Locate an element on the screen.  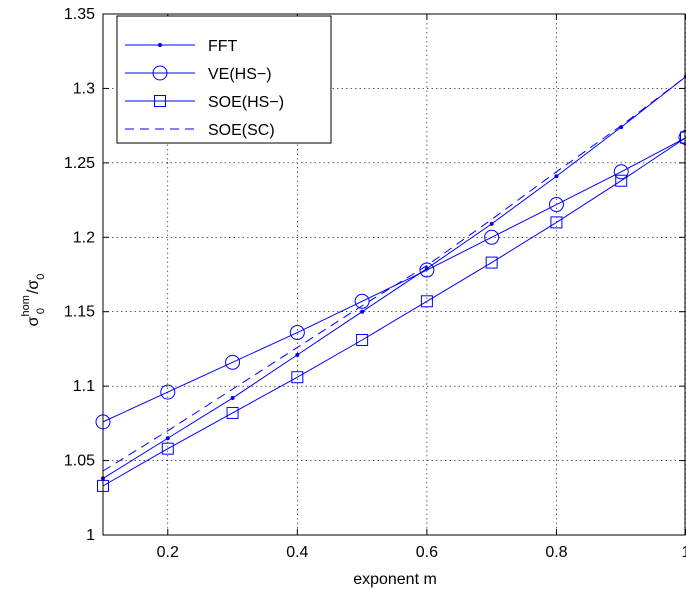
legend-label: VE(HS−) is located at coordinates (240, 74).